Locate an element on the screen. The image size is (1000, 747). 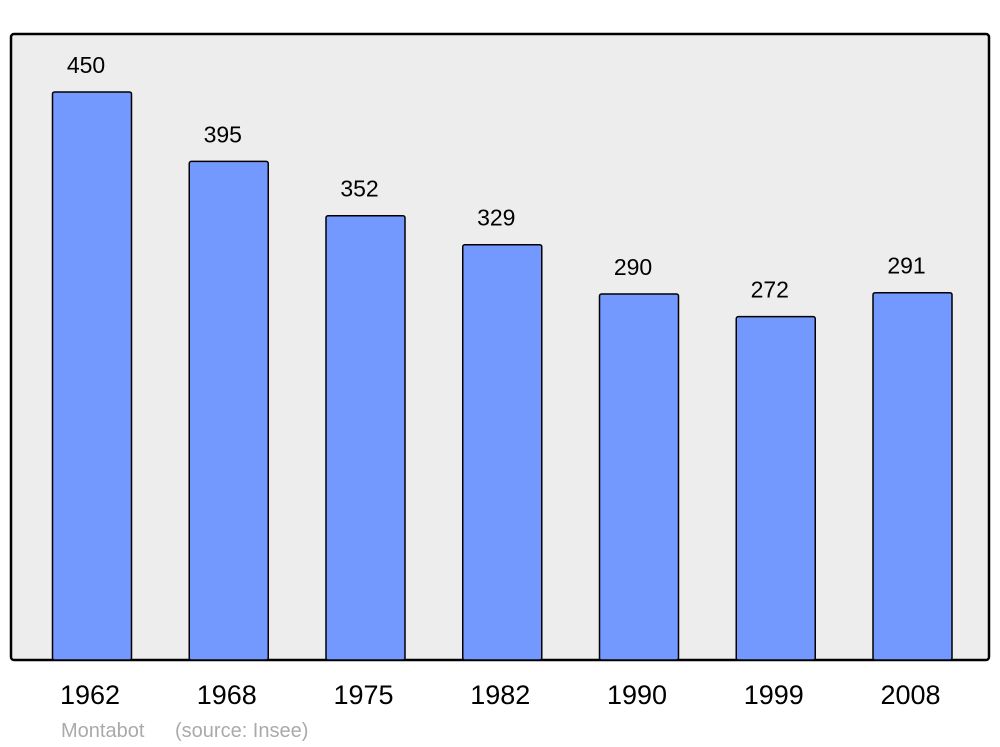
x-tick-label-1999: 1999 is located at coordinates (774, 695).